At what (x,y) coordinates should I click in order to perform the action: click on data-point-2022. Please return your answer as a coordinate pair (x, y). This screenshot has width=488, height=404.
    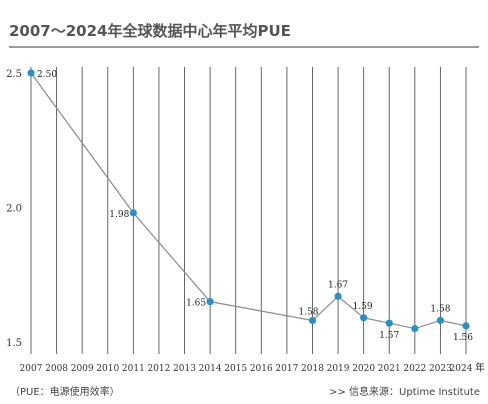
    Looking at the image, I should click on (415, 328).